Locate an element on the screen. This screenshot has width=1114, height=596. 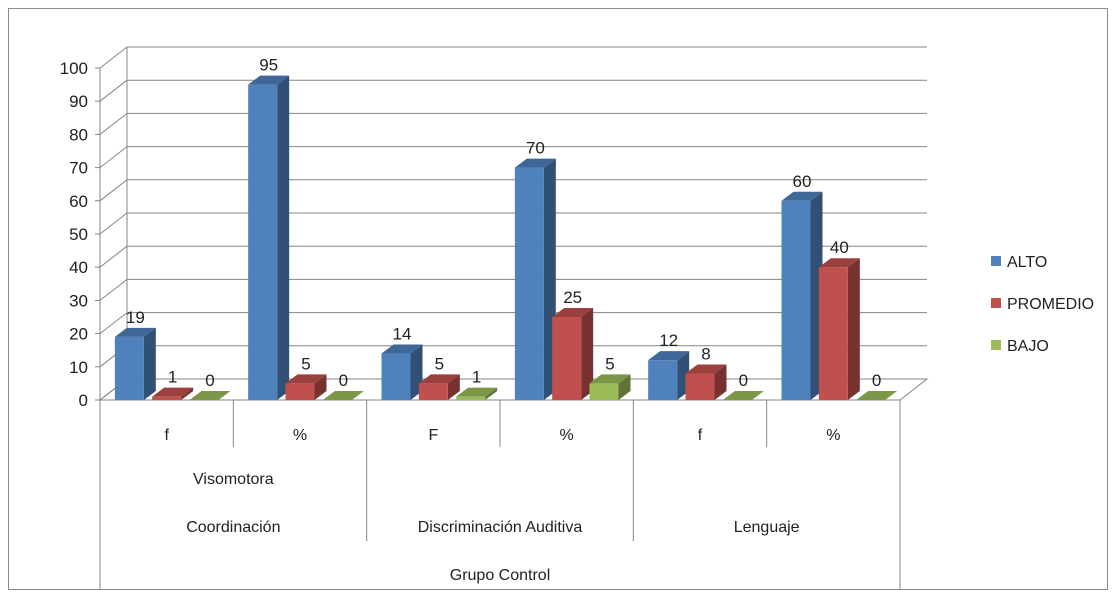
category-group-label: Discriminación Auditiva is located at coordinates (500, 527).